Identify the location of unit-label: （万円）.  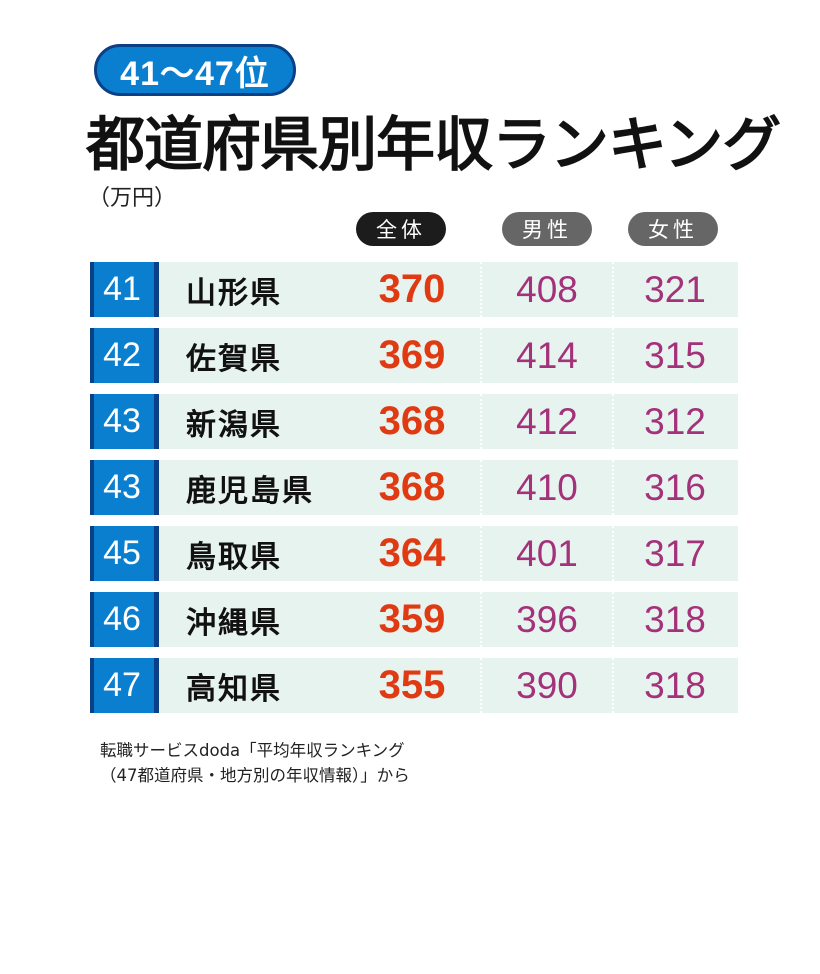
(132, 198).